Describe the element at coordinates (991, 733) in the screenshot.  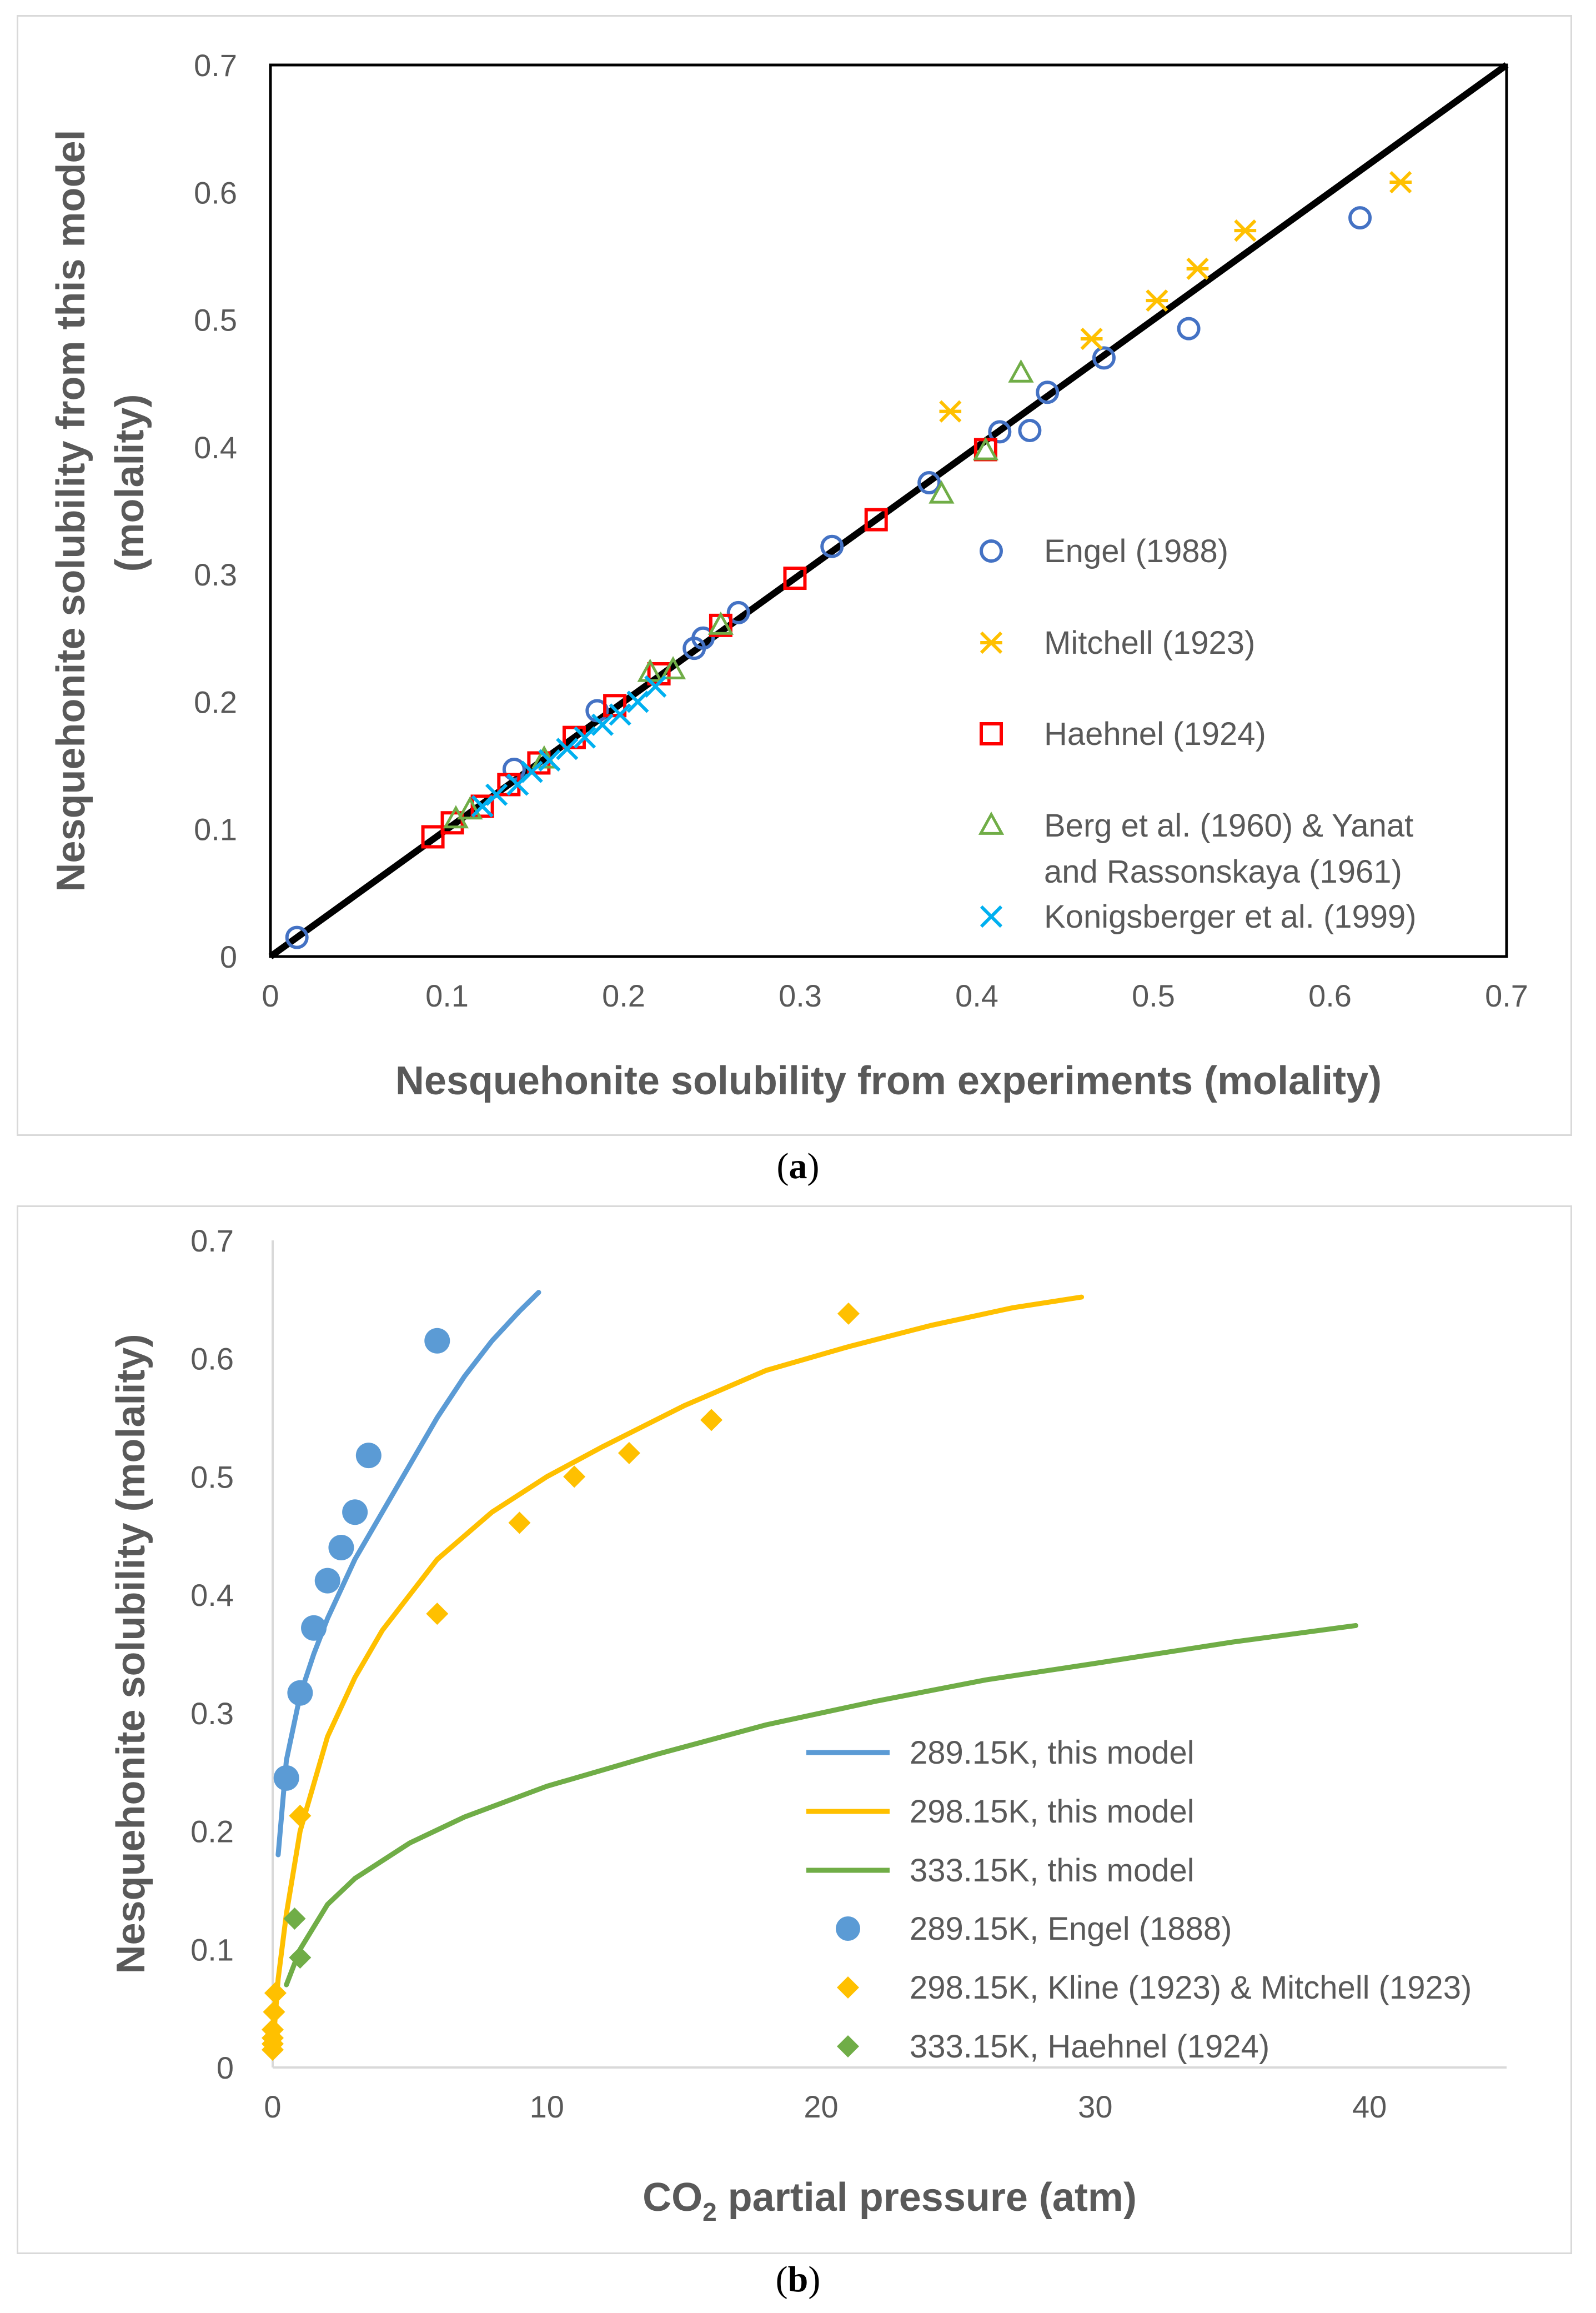
I see `legend-marker-square` at that location.